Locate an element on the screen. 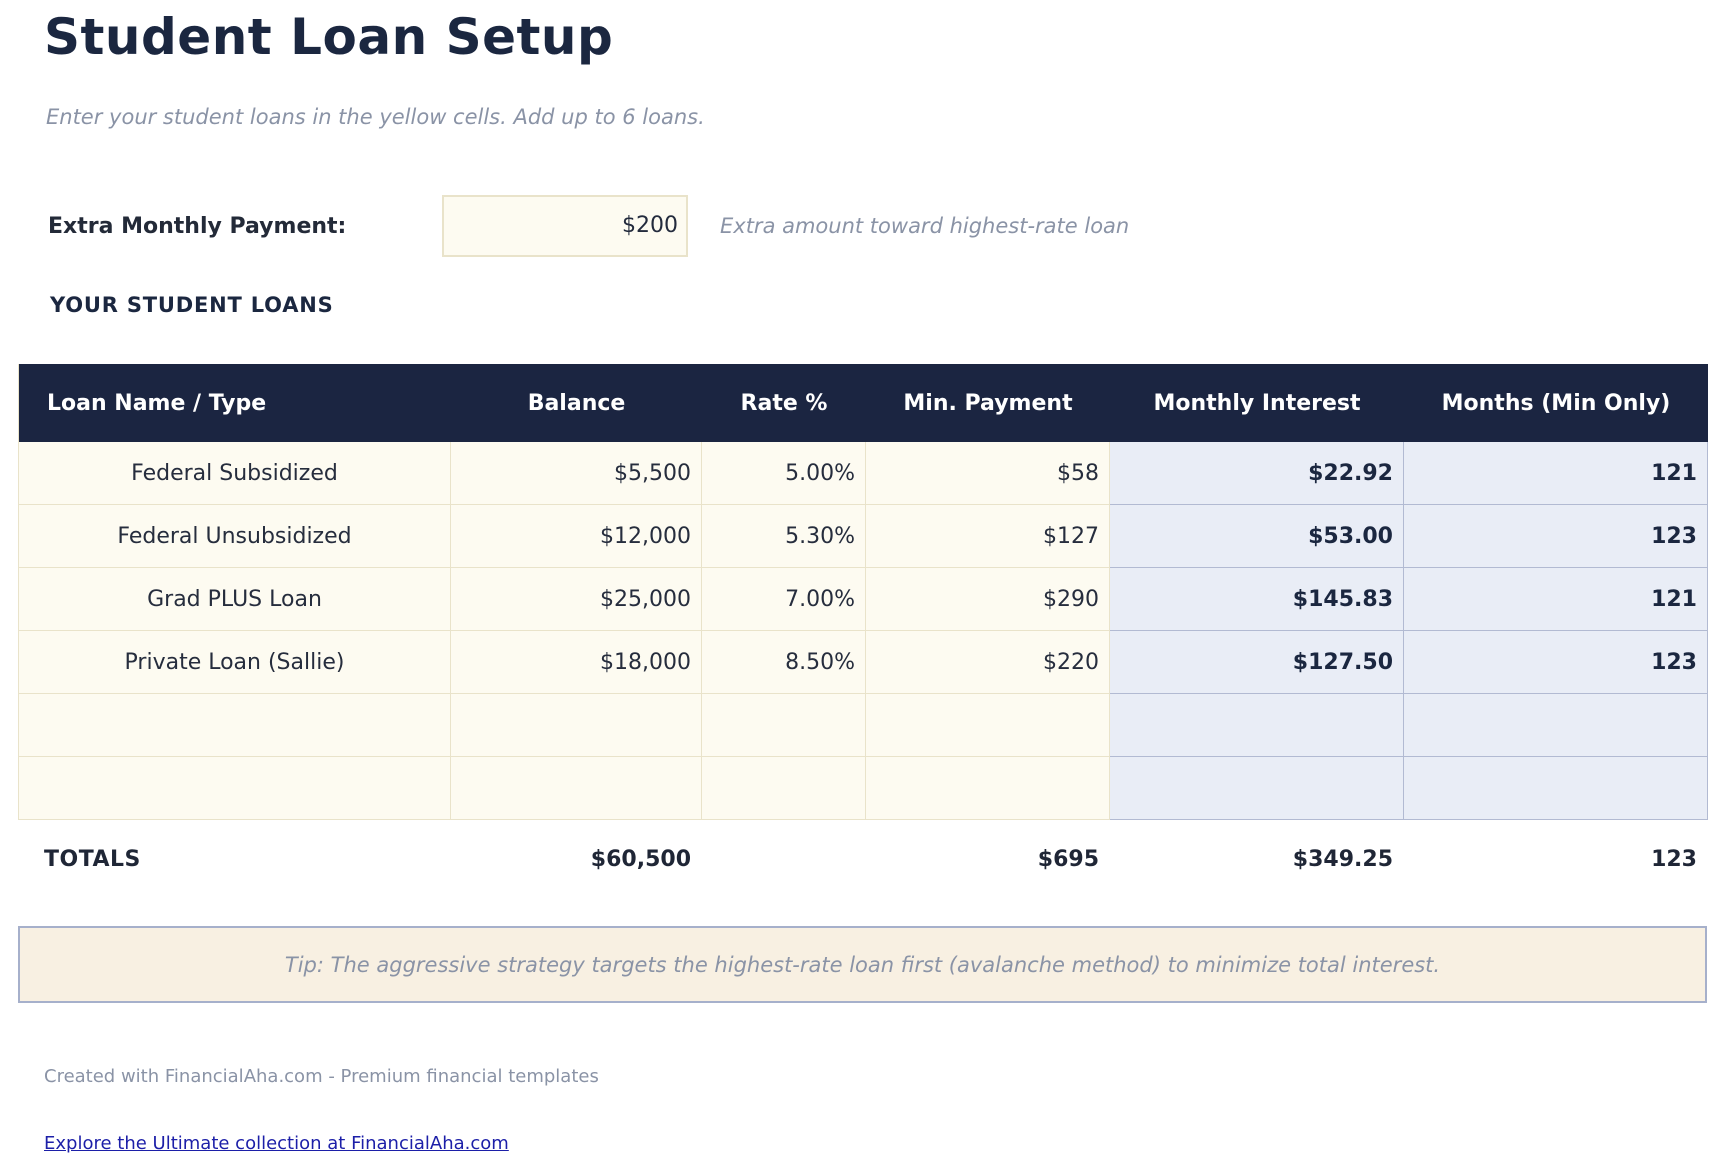 The height and width of the screenshot is (1158, 1728). extra-payment-note: Extra amount toward highest-rate loan is located at coordinates (925, 226).